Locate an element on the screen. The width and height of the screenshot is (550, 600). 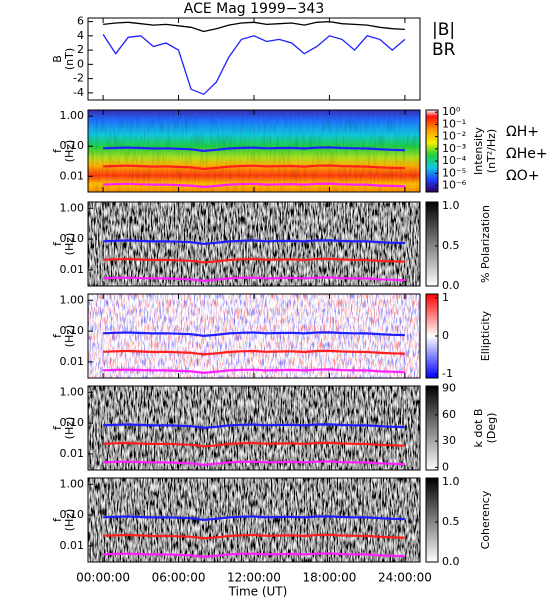
colorbar-tick-label: 60 is located at coordinates (449, 414).